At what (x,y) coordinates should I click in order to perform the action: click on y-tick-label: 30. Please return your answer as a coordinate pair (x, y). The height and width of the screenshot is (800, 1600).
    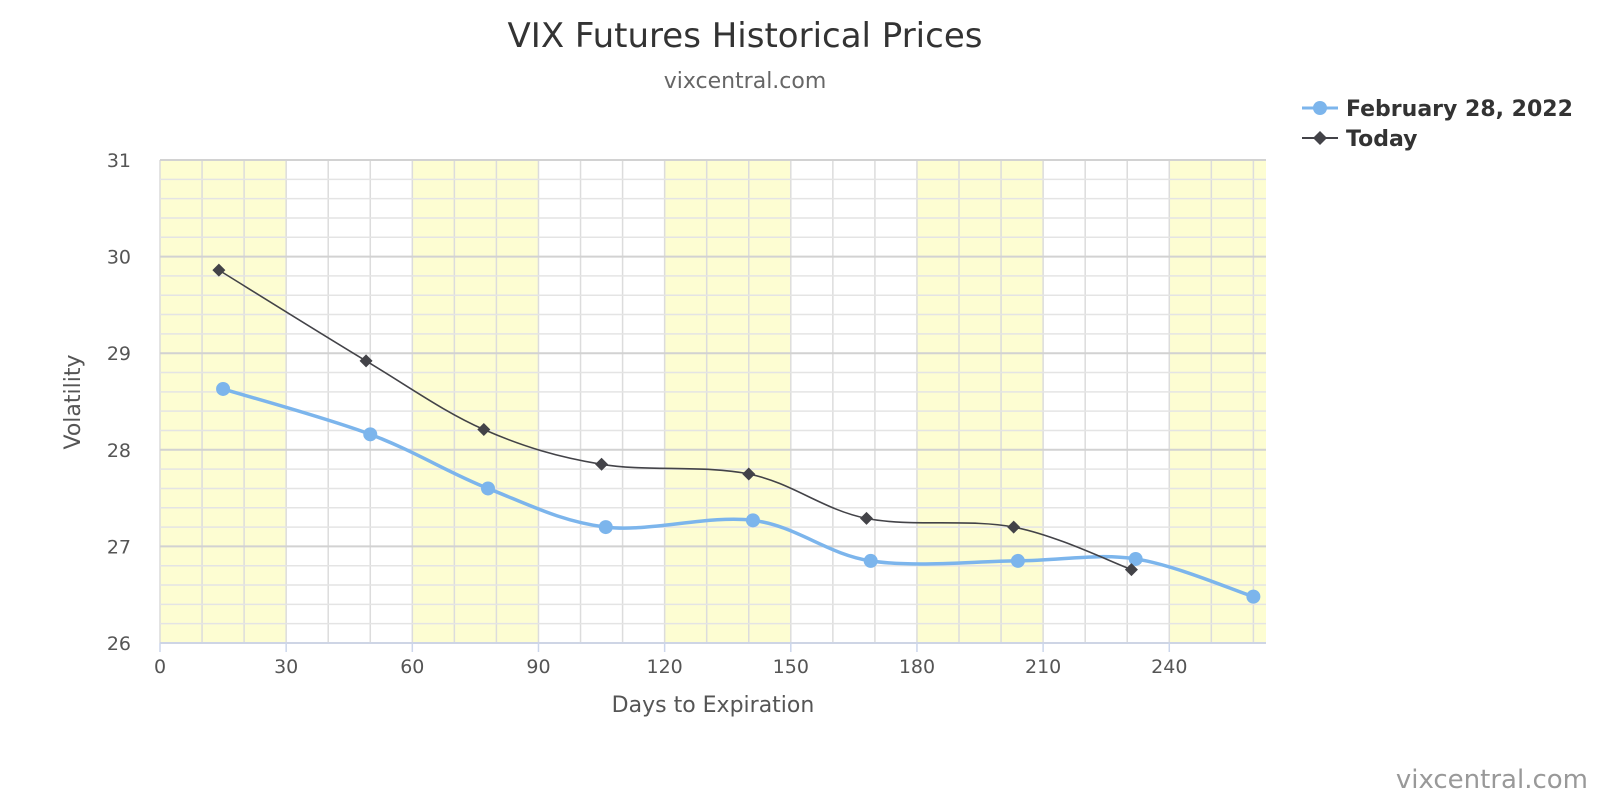
    Looking at the image, I should click on (119, 258).